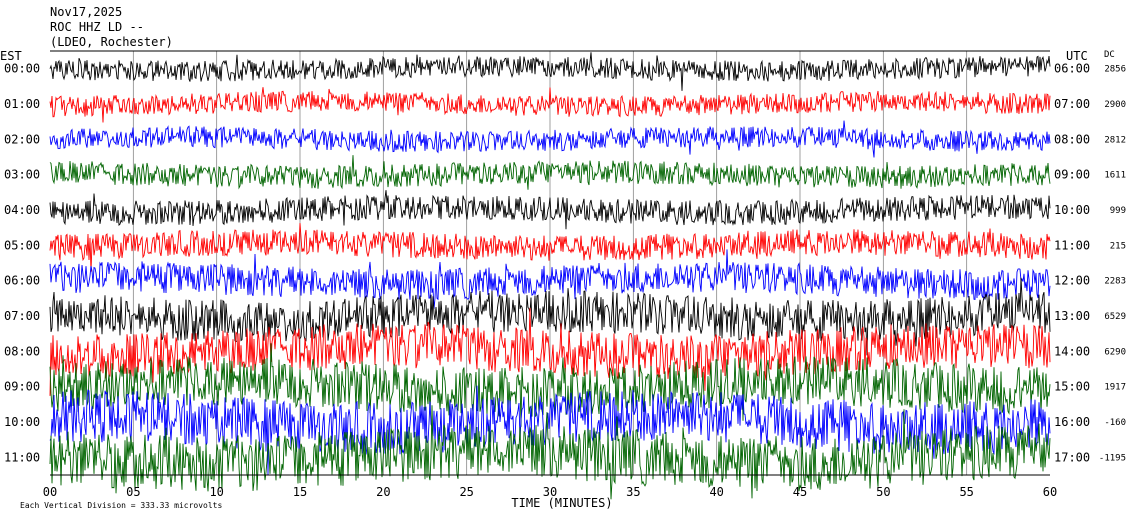 The width and height of the screenshot is (1130, 519). What do you see at coordinates (1112, 458) in the screenshot?
I see `dc-offset-label: -1195` at bounding box center [1112, 458].